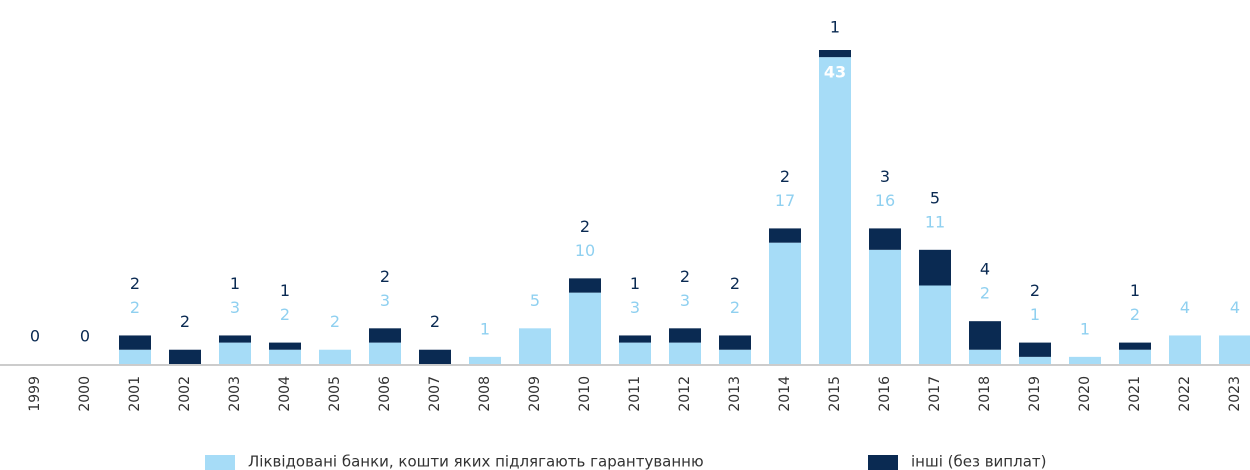 This screenshot has height=470, width=1250. I want to click on x-tick-label: 2008, so click(485, 394).